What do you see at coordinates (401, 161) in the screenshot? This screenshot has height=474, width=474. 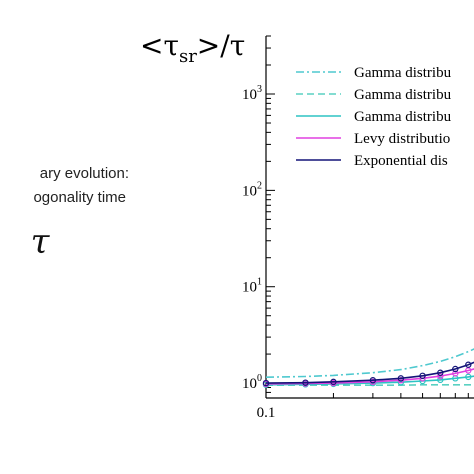 I see `legend-entry: Exponential dis` at bounding box center [401, 161].